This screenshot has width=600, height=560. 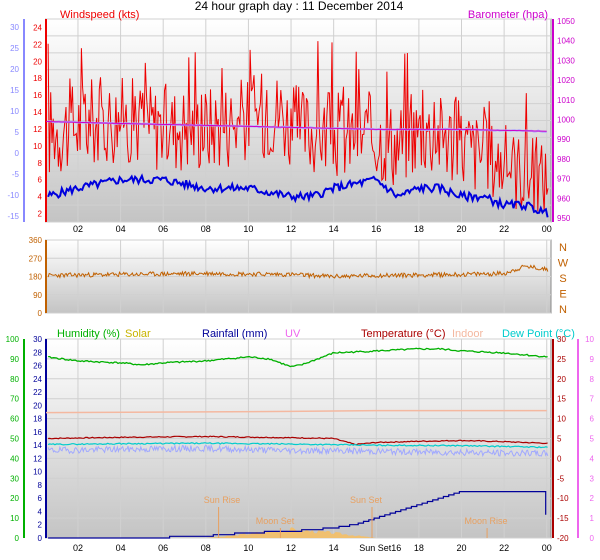 What do you see at coordinates (564, 139) in the screenshot?
I see `y-right-tick-label: 990` at bounding box center [564, 139].